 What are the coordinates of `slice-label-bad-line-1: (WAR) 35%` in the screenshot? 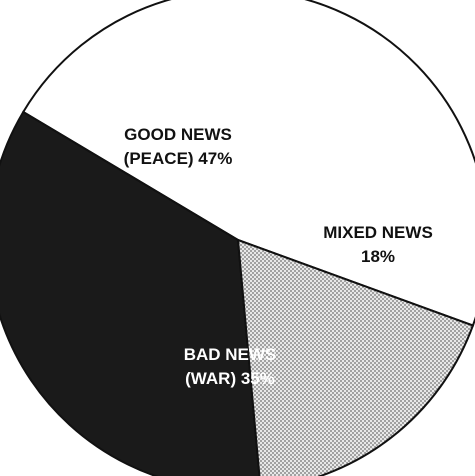 It's located at (230, 378).